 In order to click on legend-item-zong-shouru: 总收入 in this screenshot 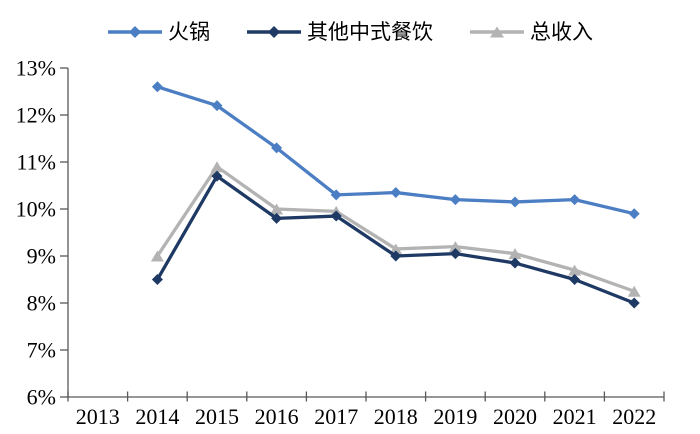, I will do `click(531, 31)`.